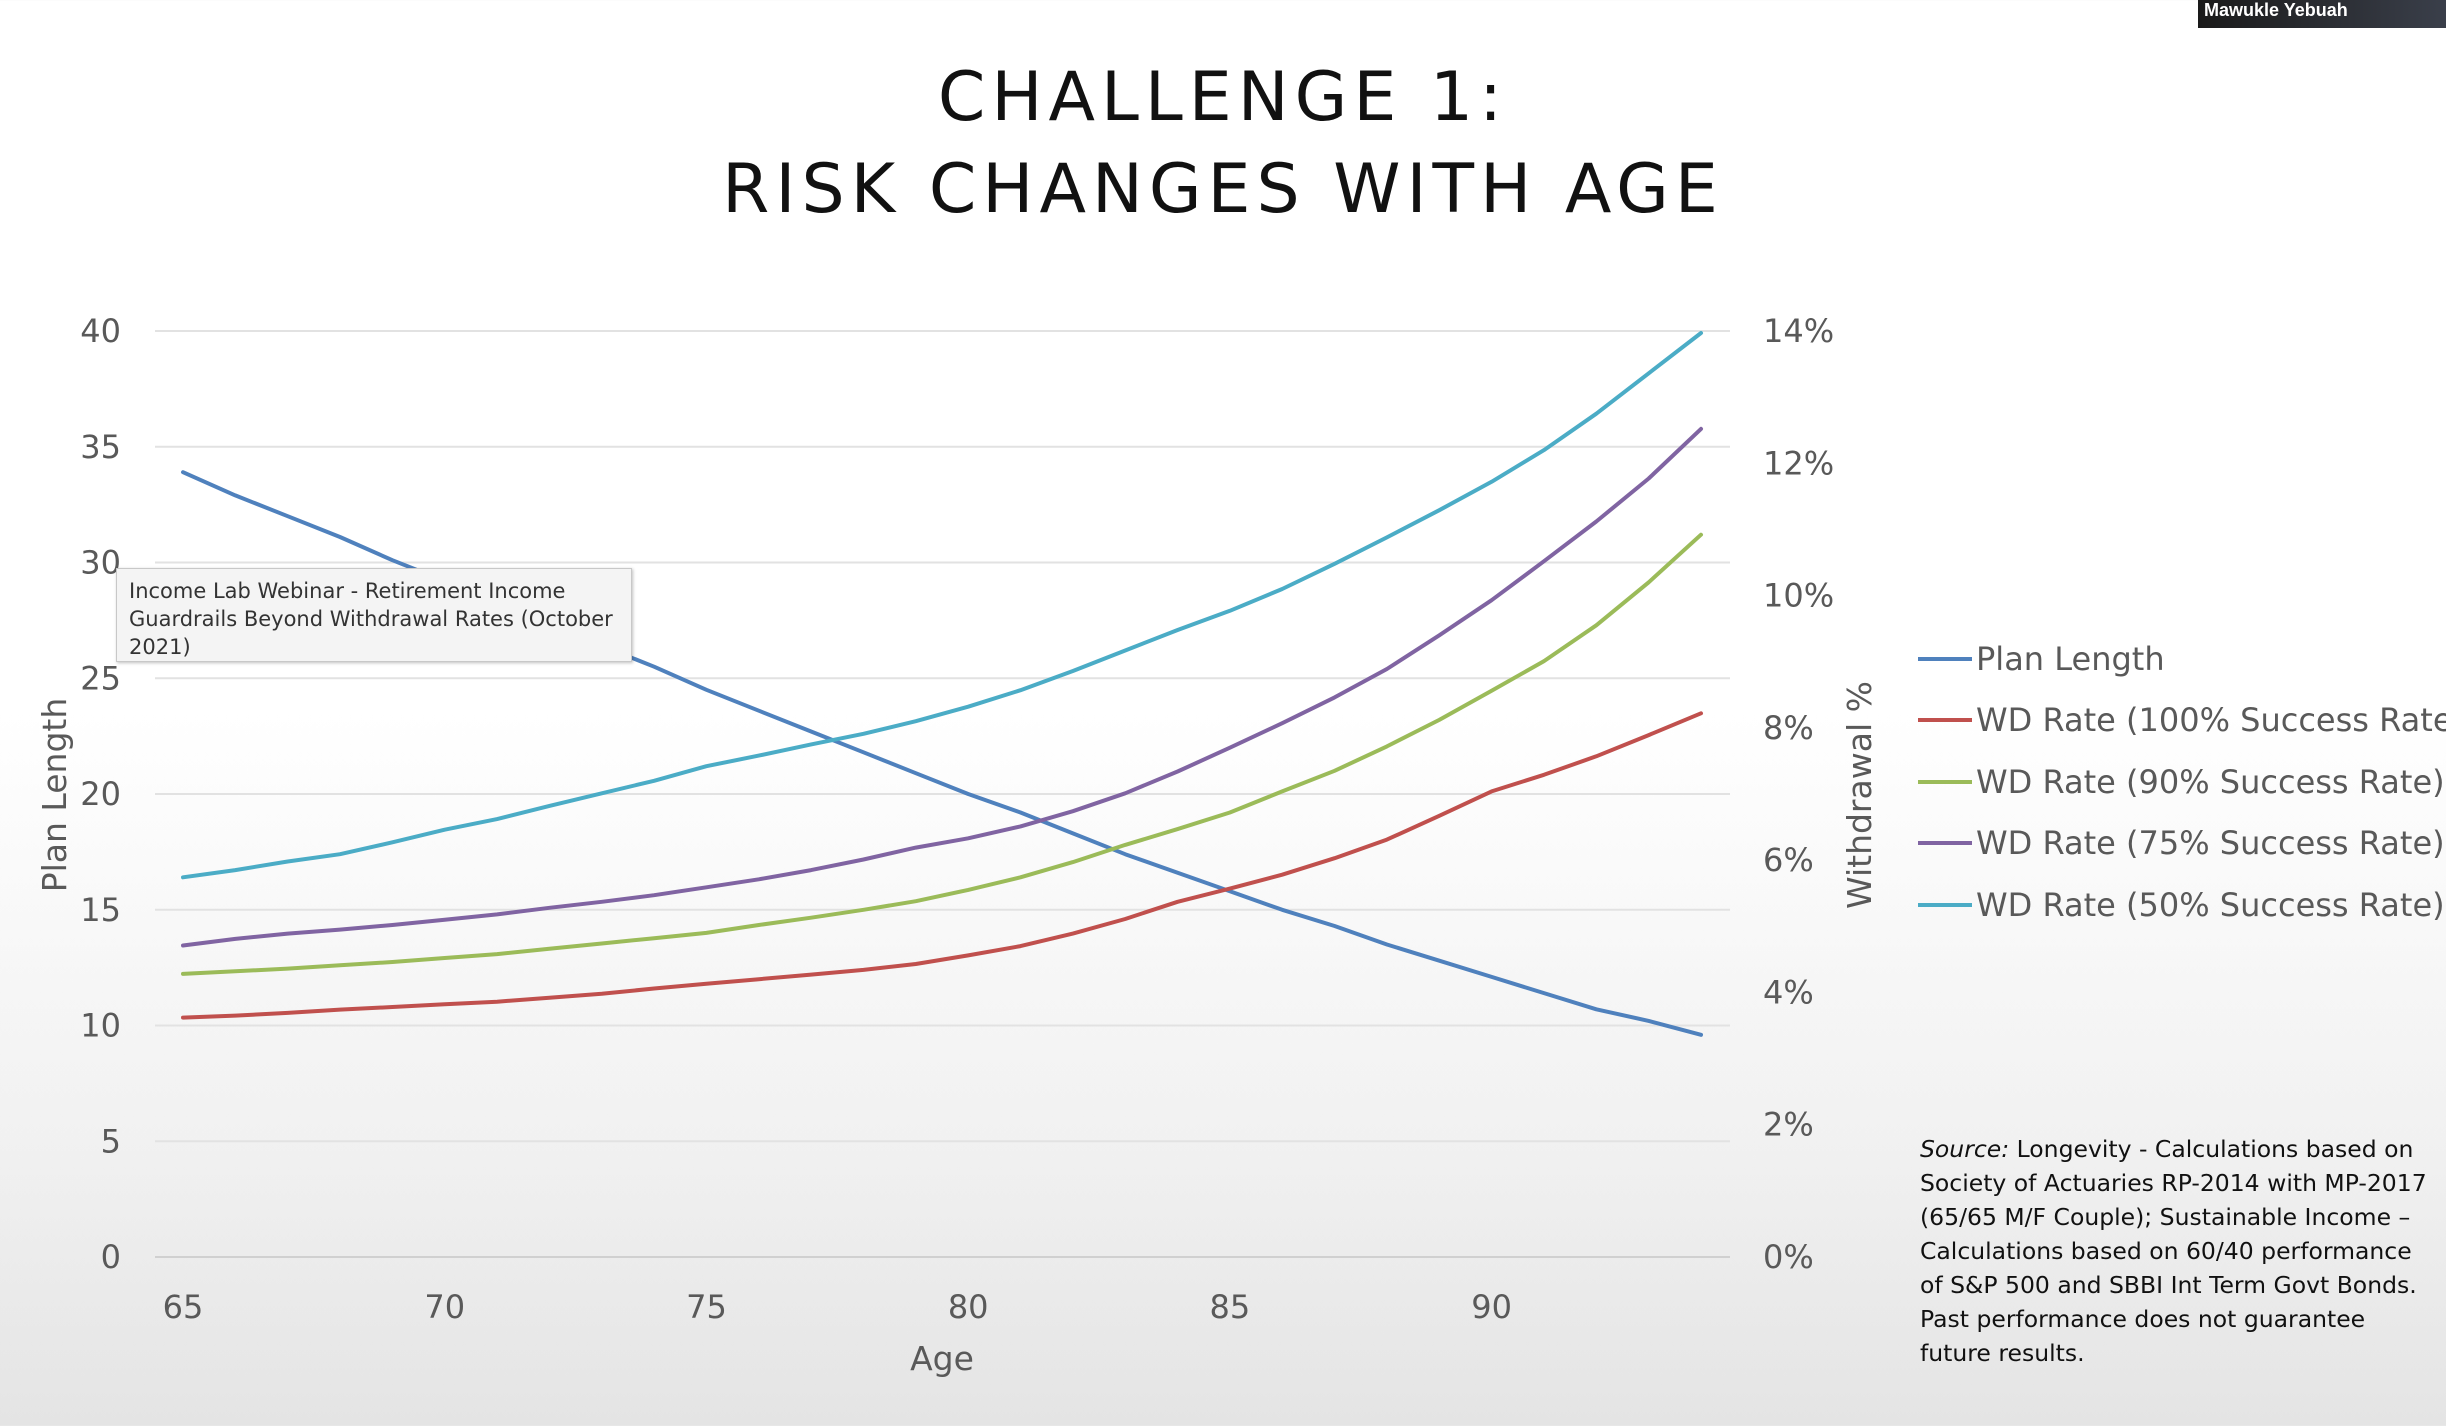 This screenshot has height=1426, width=2446. I want to click on y2-tick-label: 10%, so click(1798, 596).